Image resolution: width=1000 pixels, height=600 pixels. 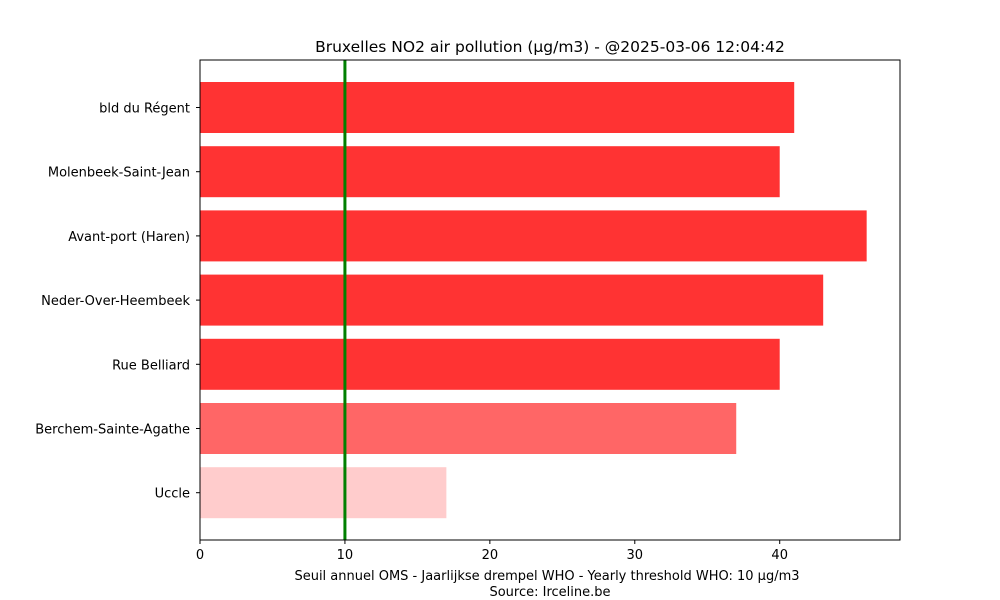 I want to click on x-tick-label-3: 30, so click(x=635, y=555).